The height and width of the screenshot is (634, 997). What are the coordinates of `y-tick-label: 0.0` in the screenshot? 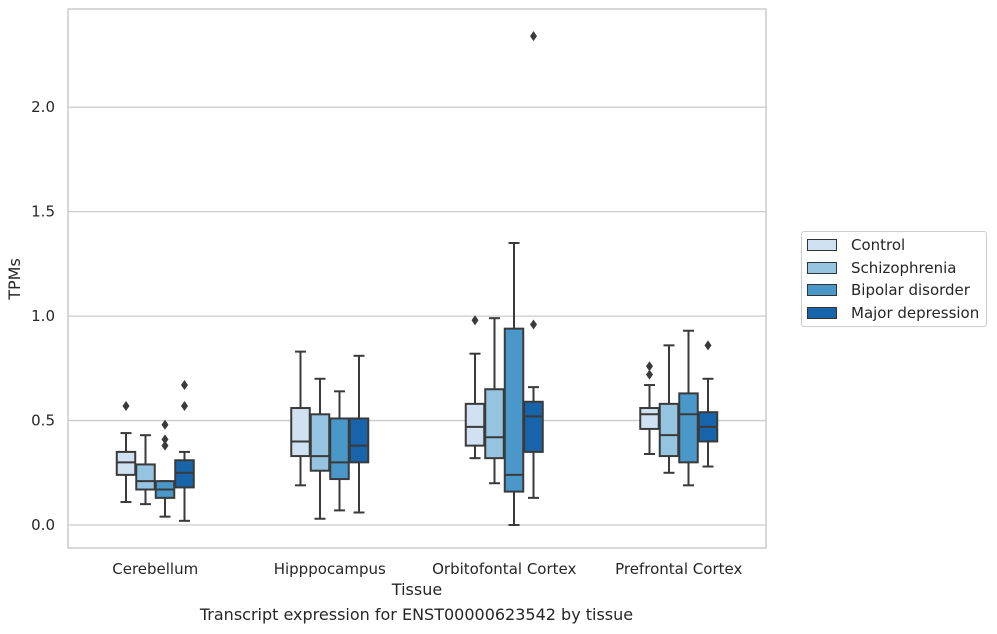 It's located at (43, 525).